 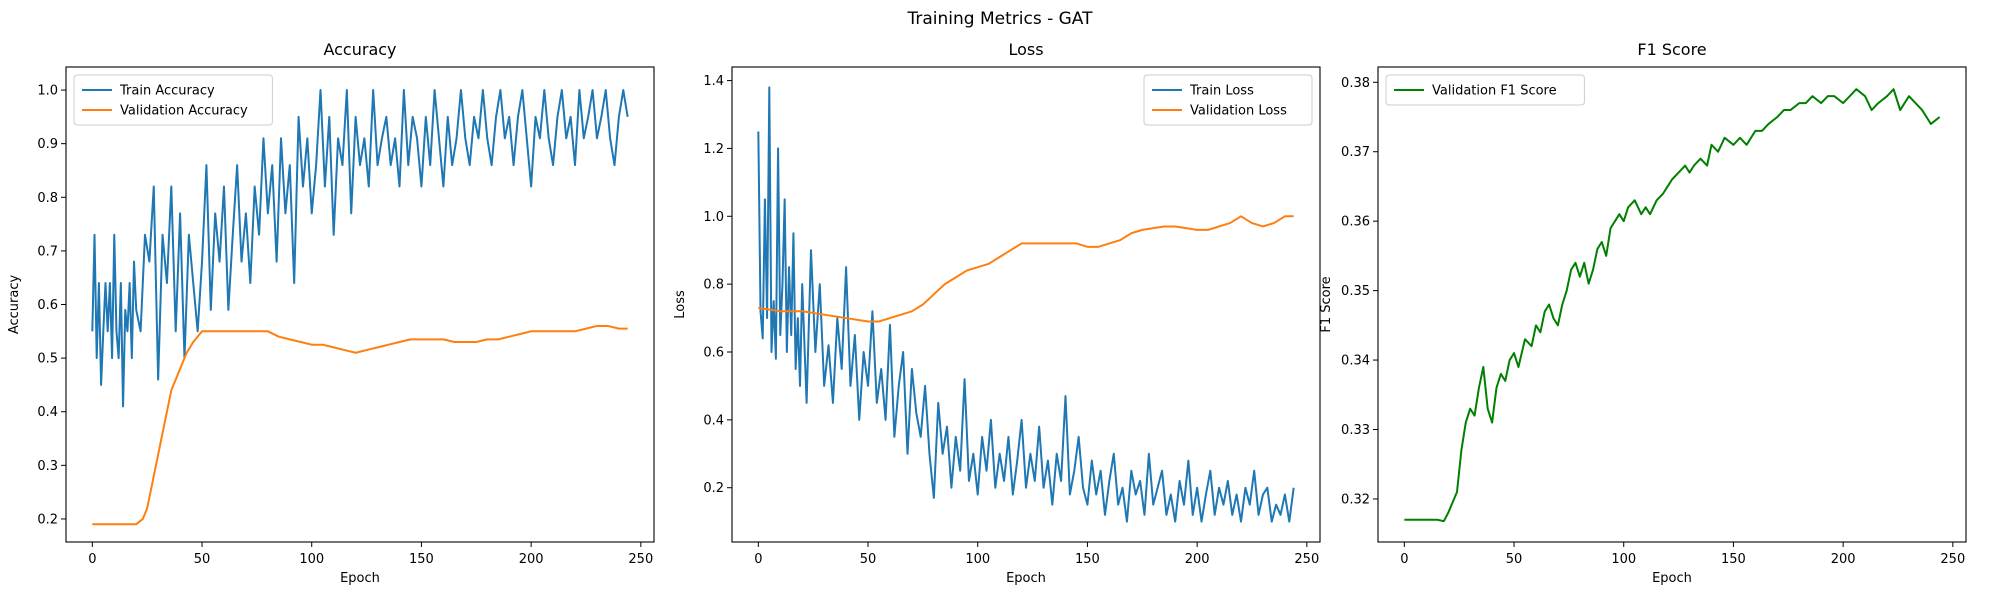 I want to click on legend: Train Loss Validation Loss, so click(x=1228, y=100).